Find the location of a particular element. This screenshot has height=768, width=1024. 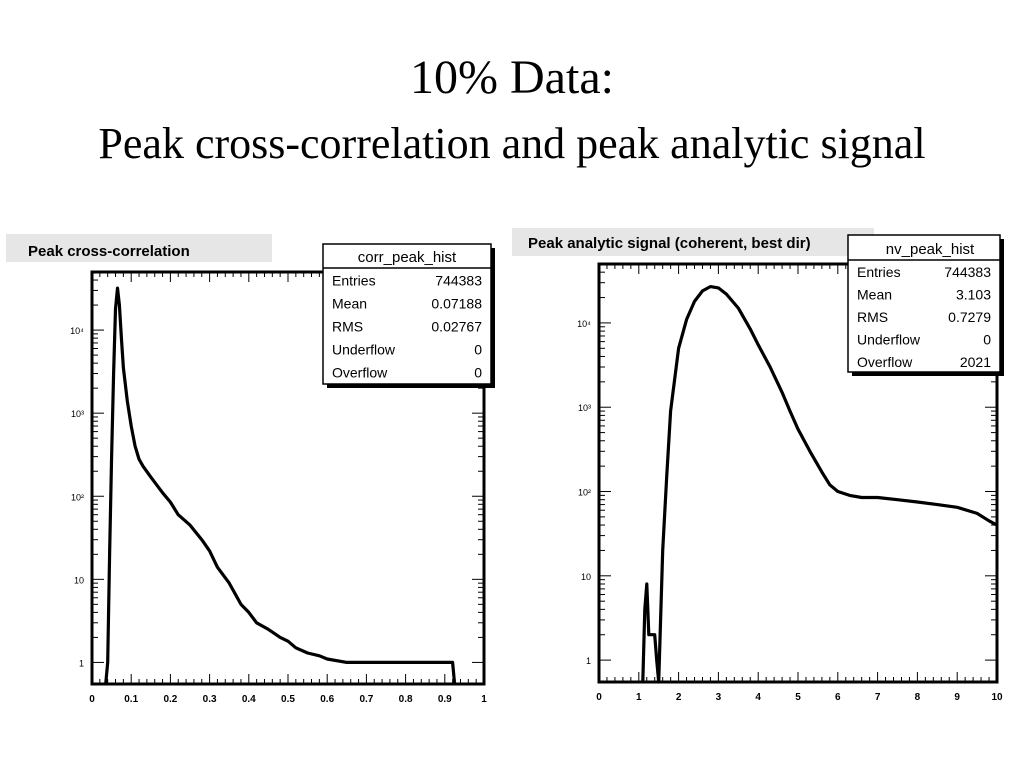

x-tick-label: 10 is located at coordinates (997, 697).